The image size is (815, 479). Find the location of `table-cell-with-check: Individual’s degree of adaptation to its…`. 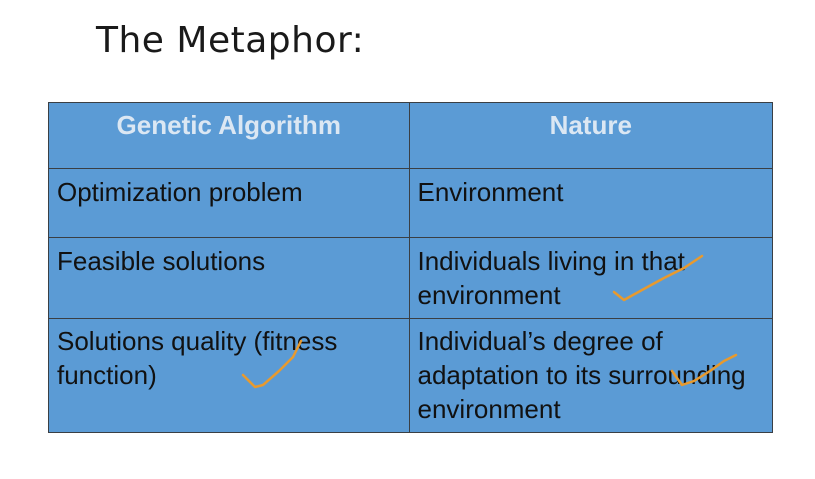

table-cell-with-check: Individual’s degree of adaptation to its… is located at coordinates (590, 375).